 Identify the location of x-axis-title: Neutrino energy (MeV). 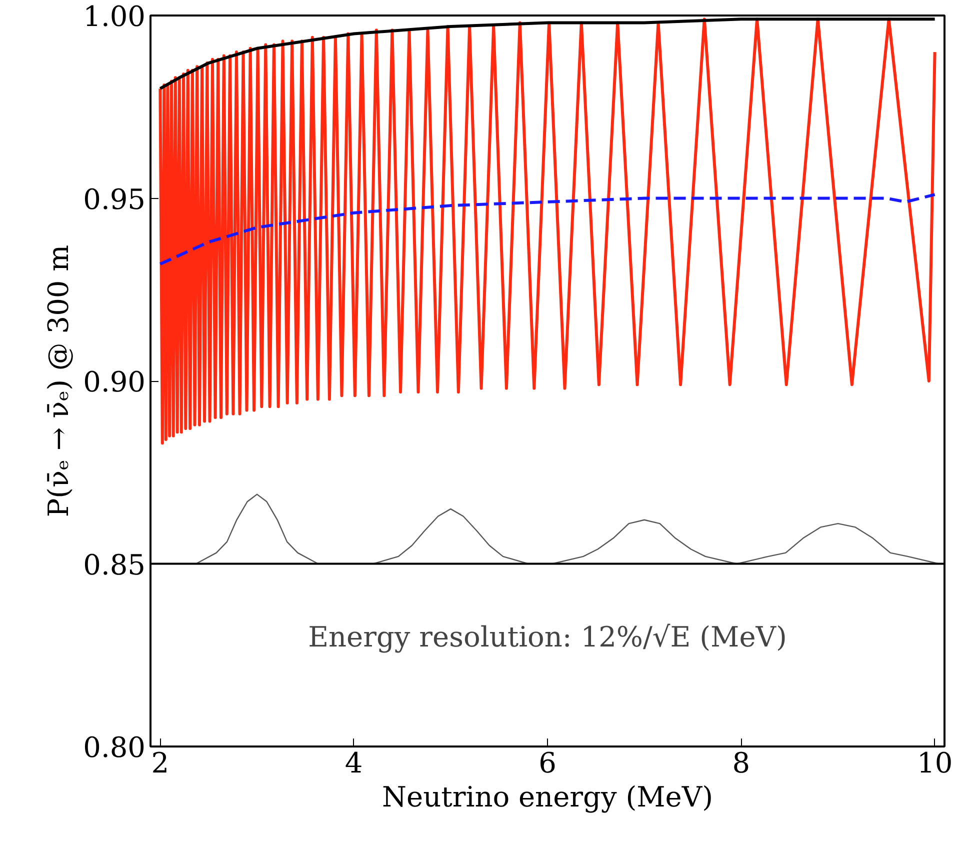
(547, 797).